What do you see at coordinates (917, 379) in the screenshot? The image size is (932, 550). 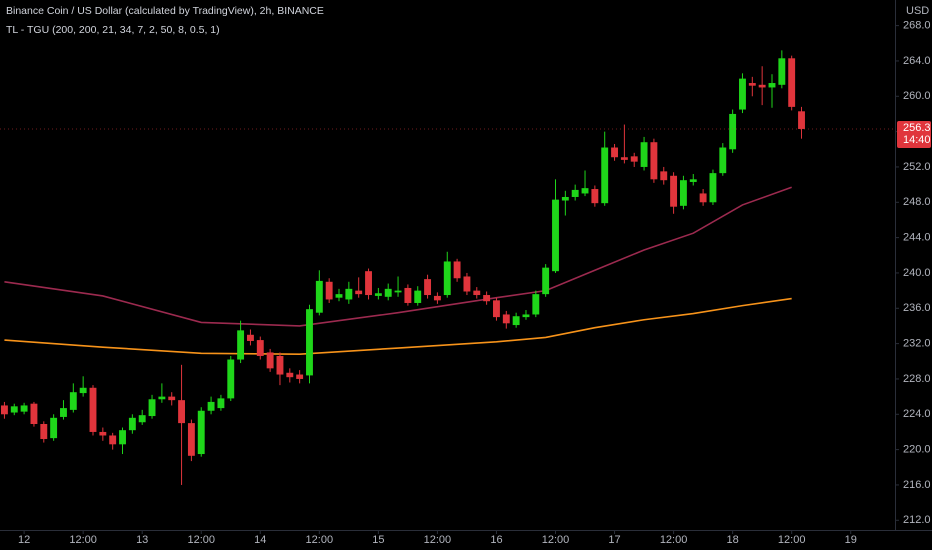 I see `y-tick-label: 228.0` at bounding box center [917, 379].